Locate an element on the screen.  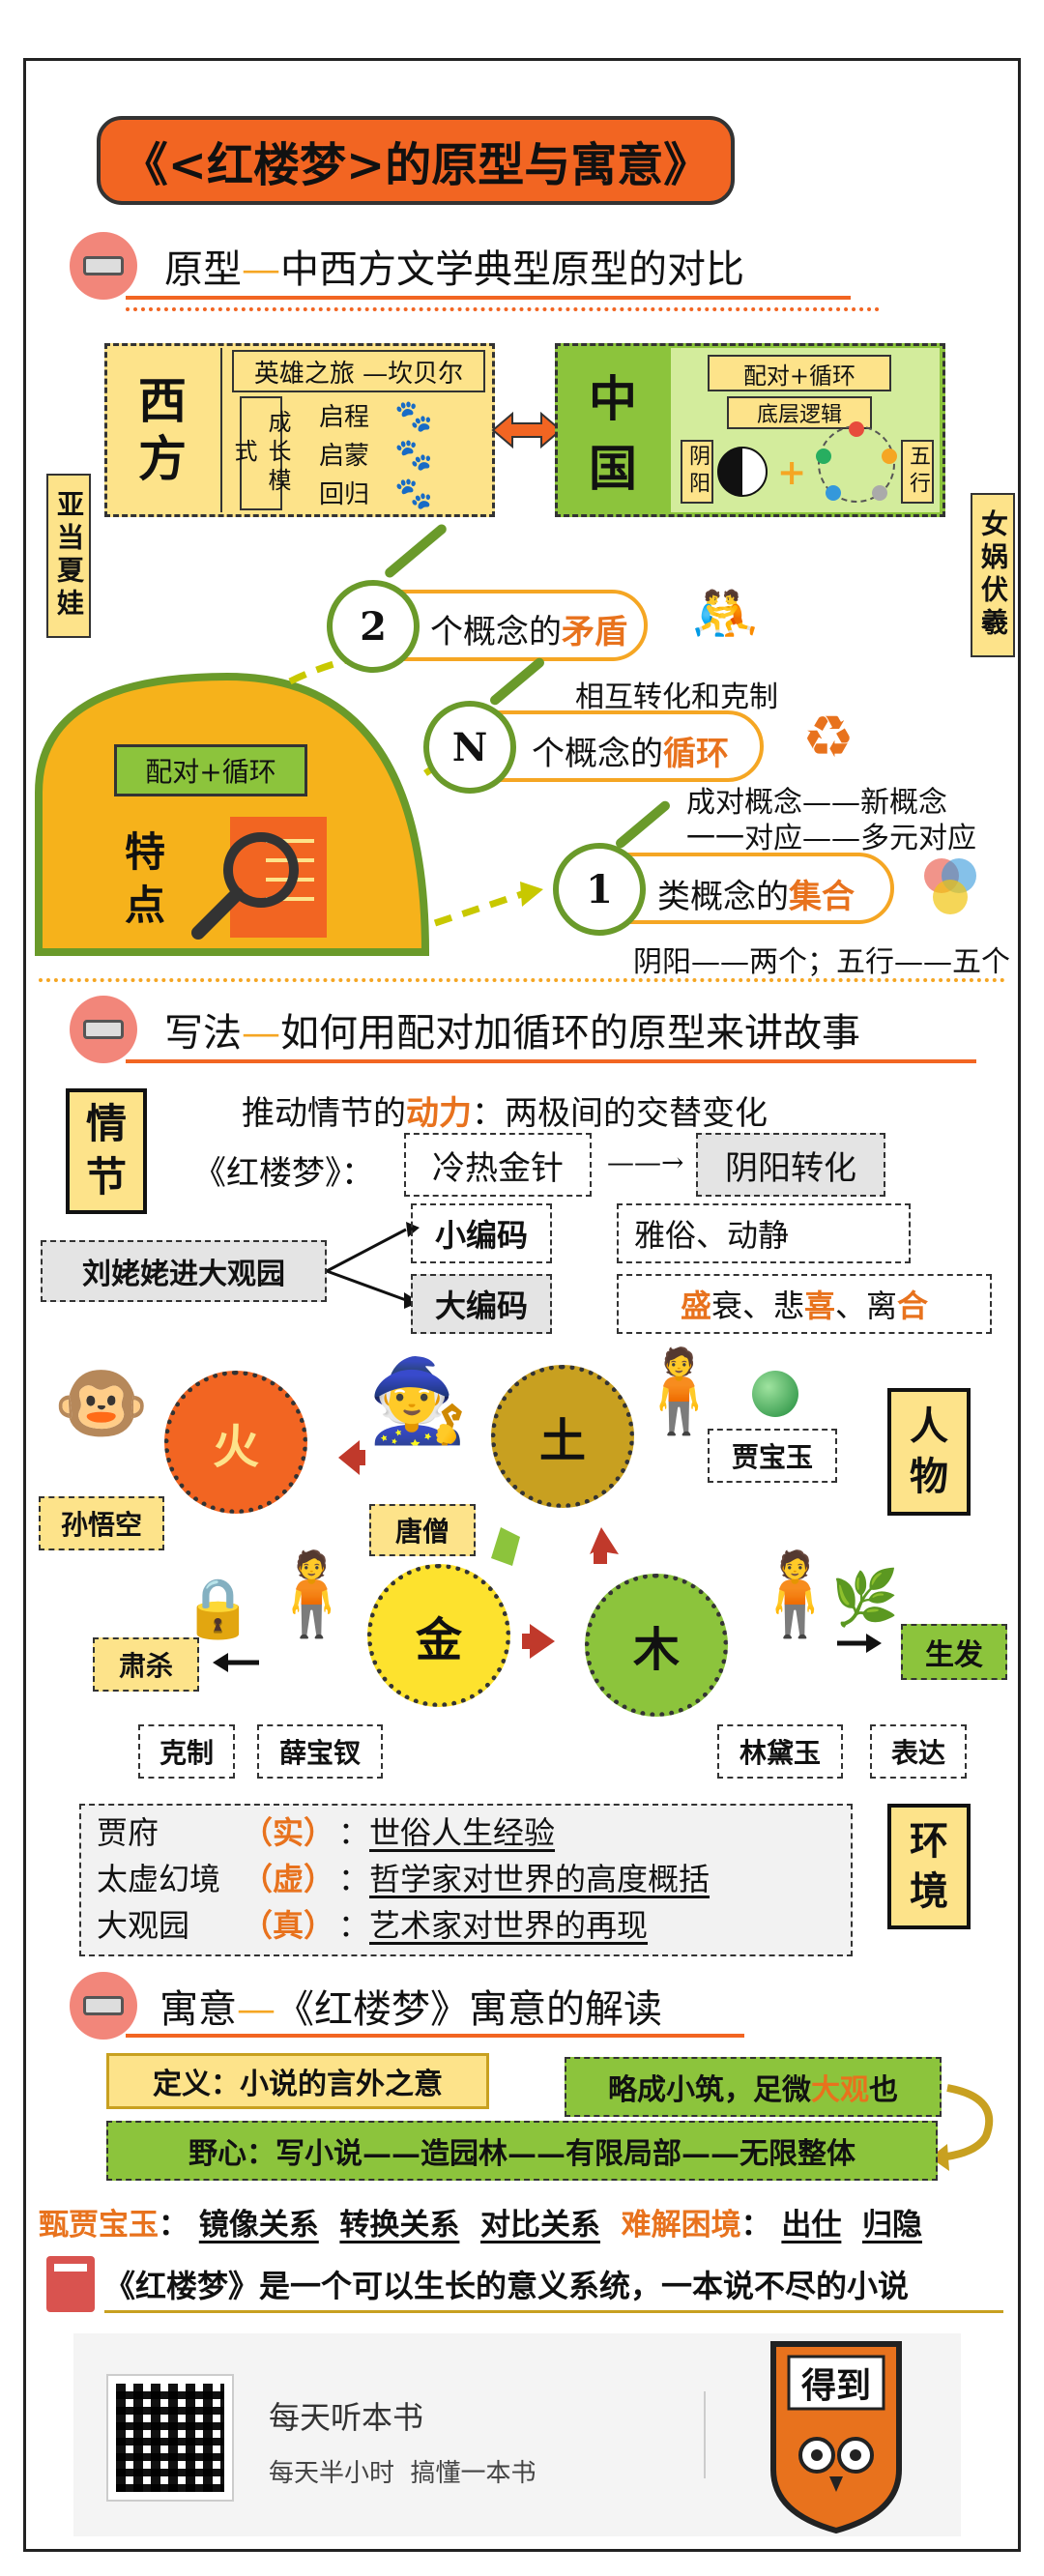
west-label: 西方 is located at coordinates (163, 429).